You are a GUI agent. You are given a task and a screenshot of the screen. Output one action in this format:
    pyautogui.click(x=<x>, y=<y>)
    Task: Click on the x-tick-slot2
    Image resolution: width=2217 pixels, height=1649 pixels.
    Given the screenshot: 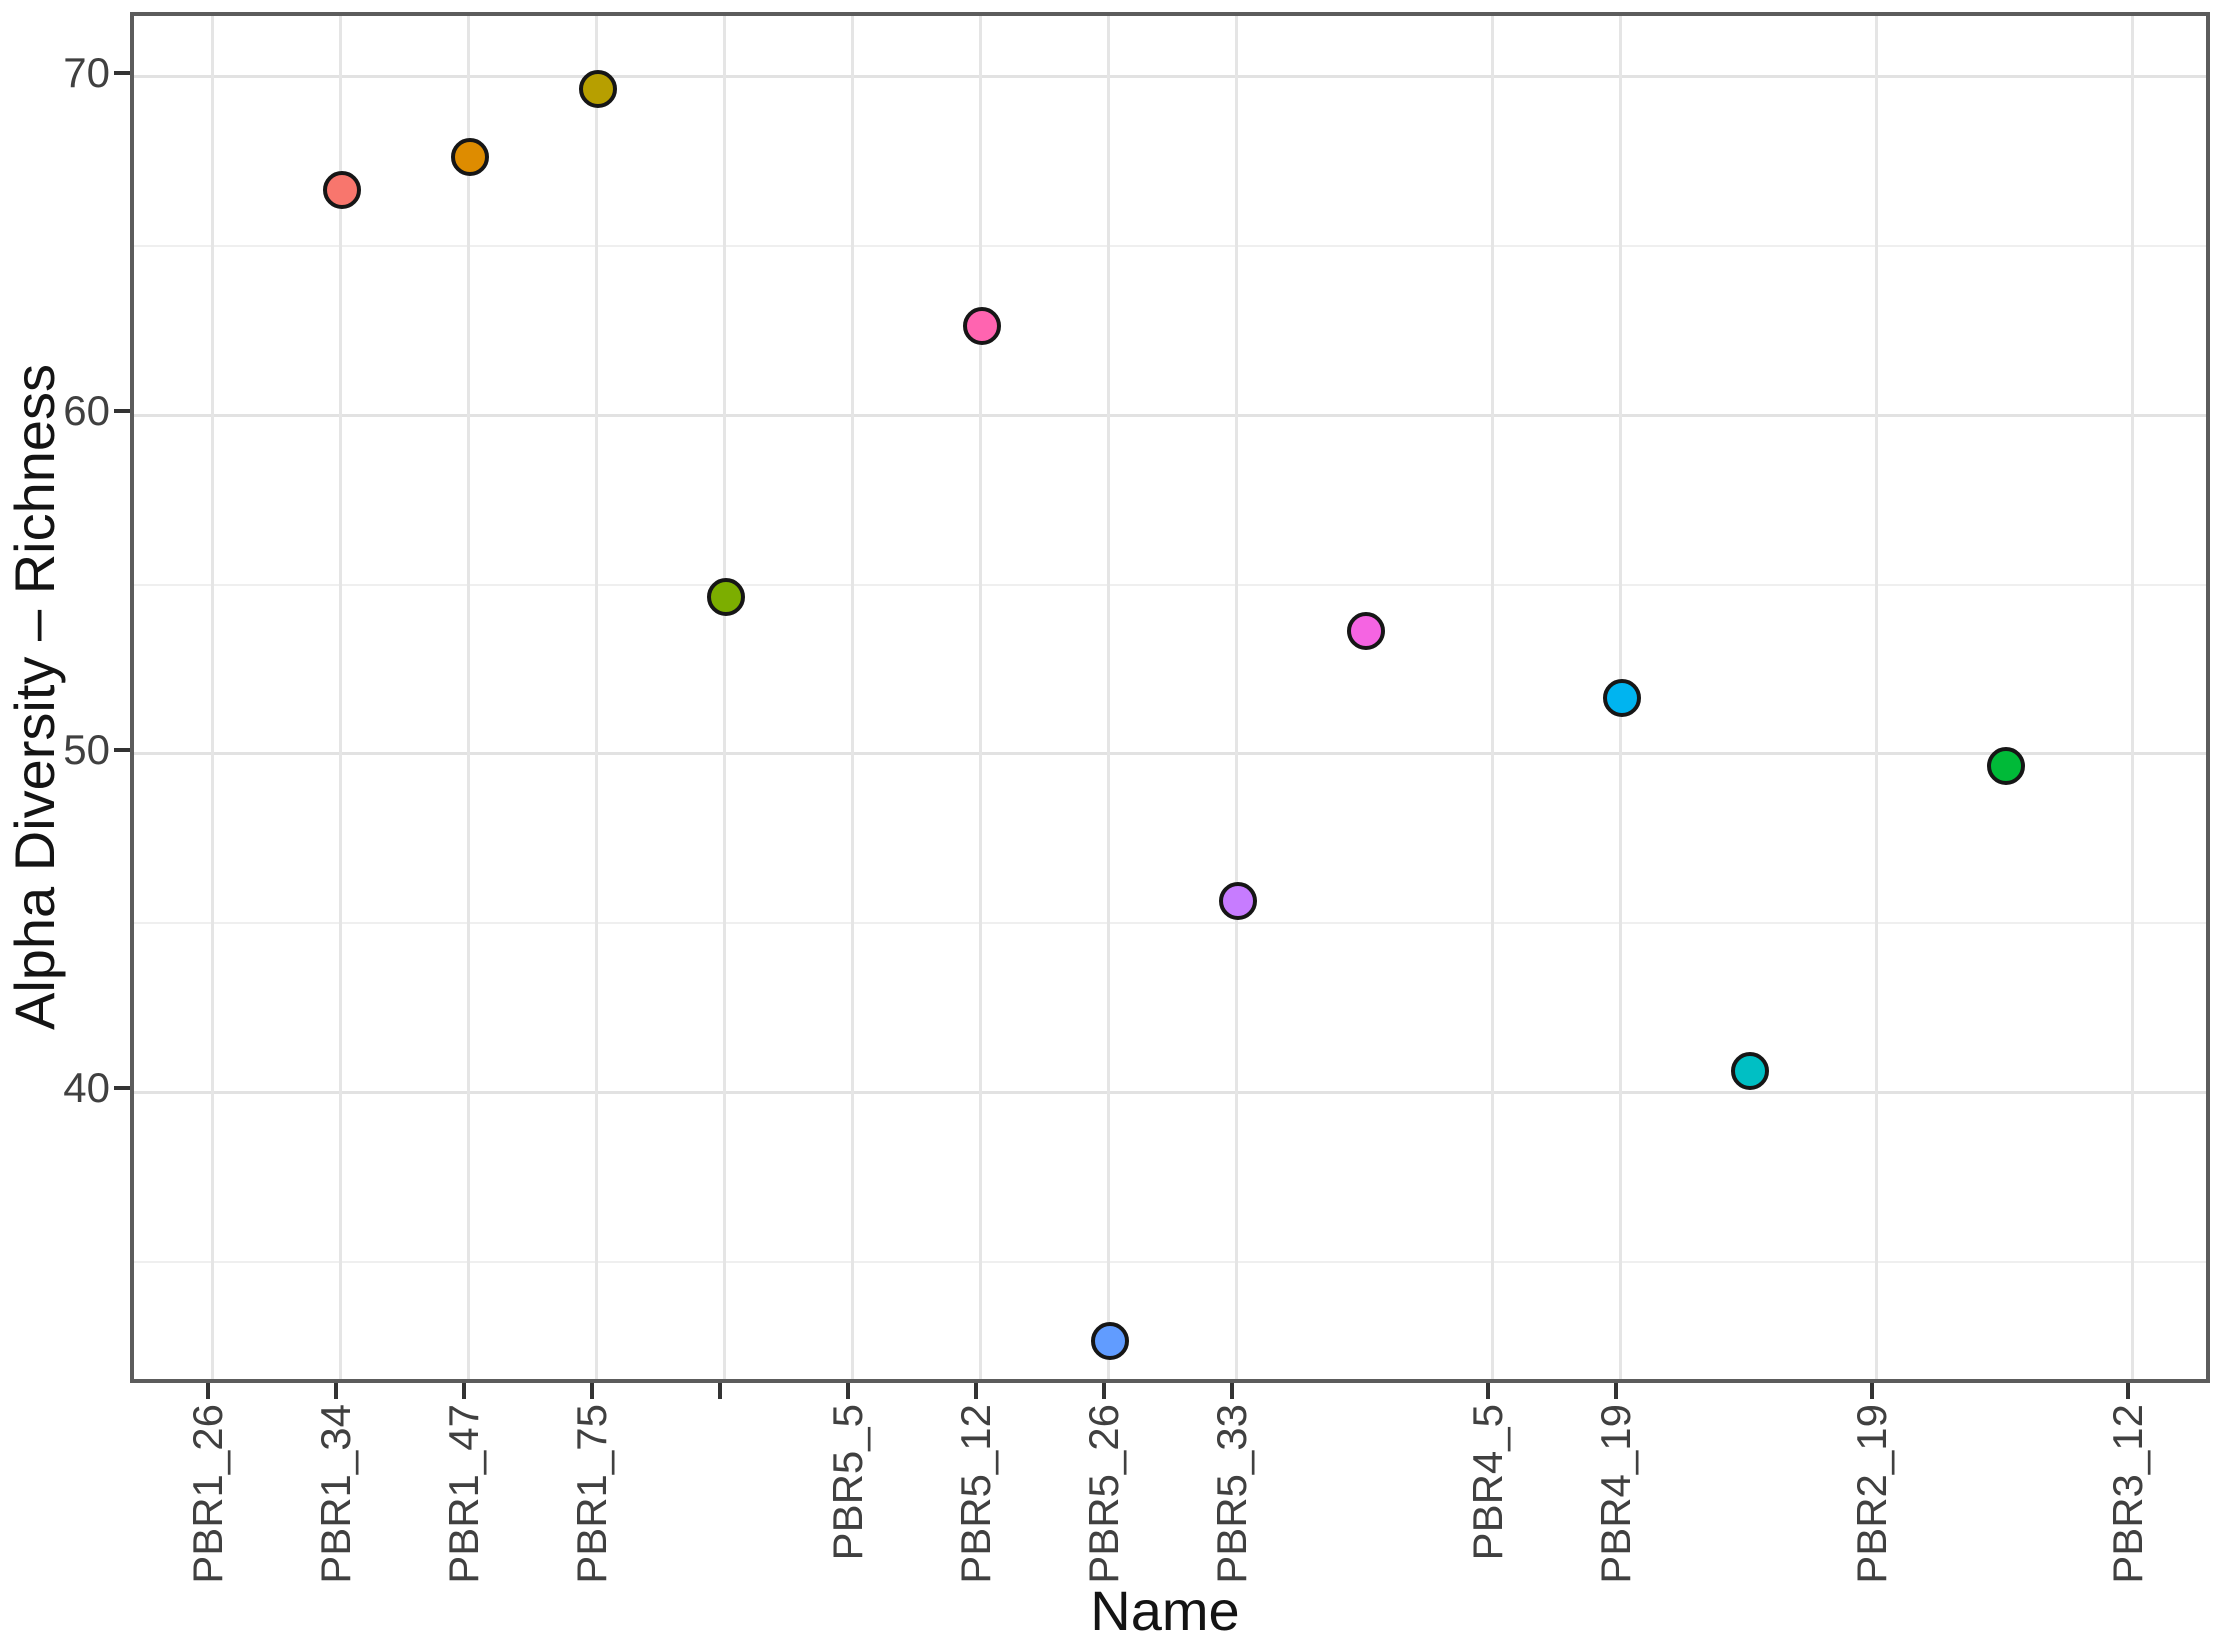 What is the action you would take?
    pyautogui.click(x=336, y=1391)
    